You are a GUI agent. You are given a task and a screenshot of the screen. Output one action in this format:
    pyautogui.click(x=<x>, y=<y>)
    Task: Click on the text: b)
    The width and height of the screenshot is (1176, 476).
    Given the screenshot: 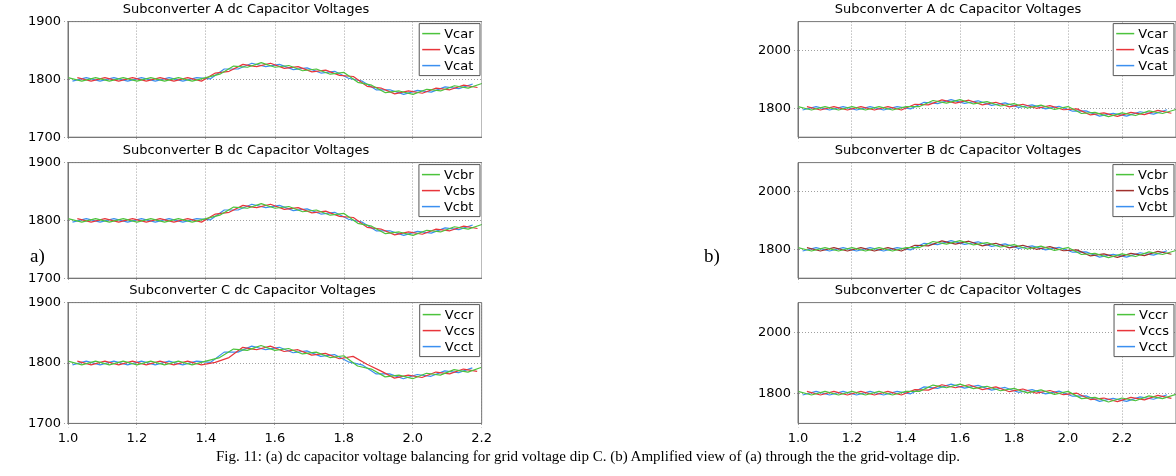 What is the action you would take?
    pyautogui.click(x=712, y=256)
    